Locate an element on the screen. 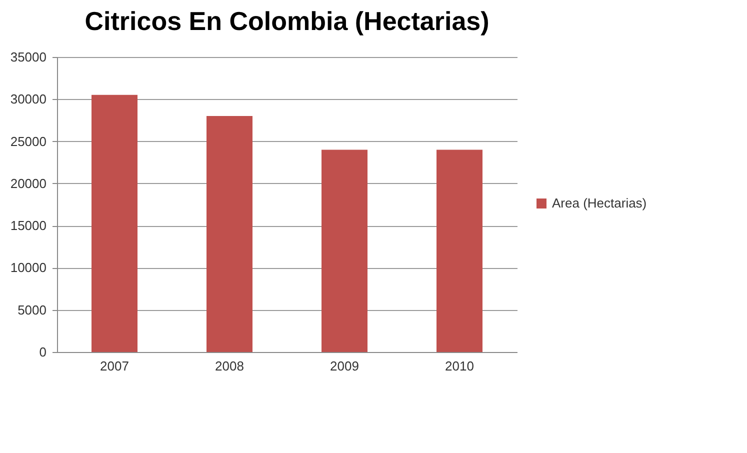 Image resolution: width=747 pixels, height=453 pixels. legend-label: Area (Hectarias) is located at coordinates (599, 203).